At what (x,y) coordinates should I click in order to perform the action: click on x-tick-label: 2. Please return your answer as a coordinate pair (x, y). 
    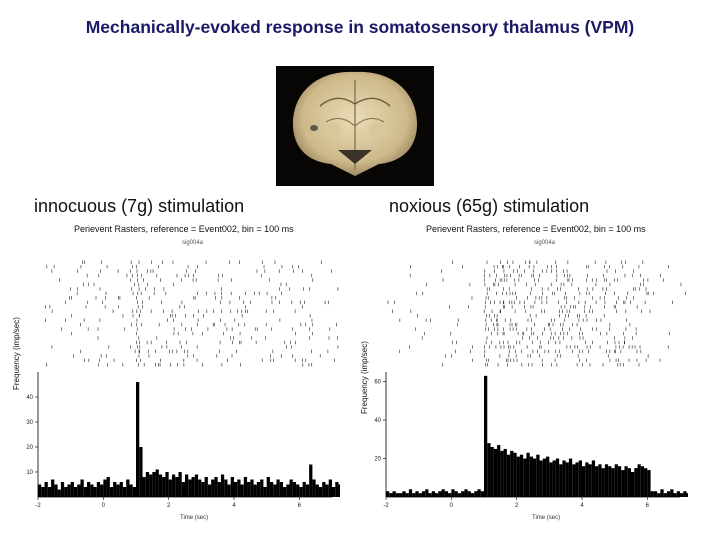
    Looking at the image, I should click on (517, 506).